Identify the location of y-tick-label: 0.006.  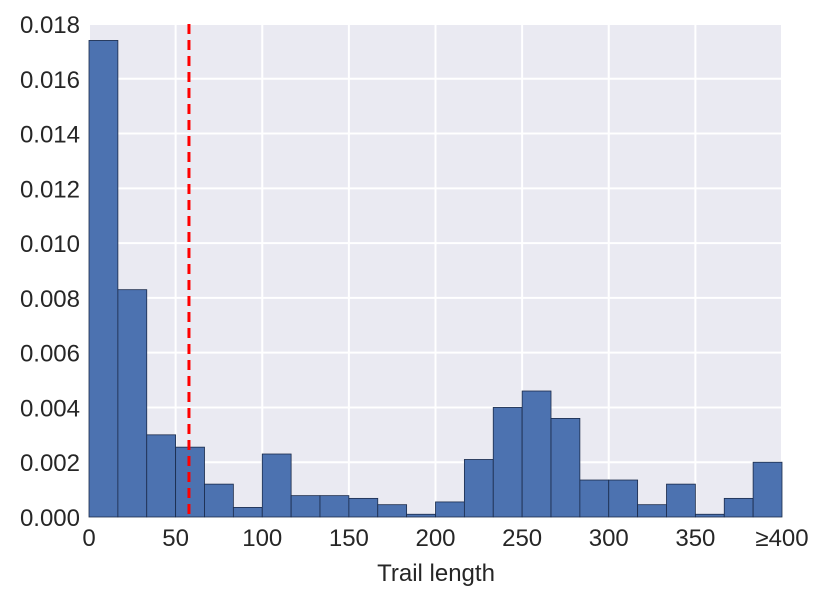
(50, 354).